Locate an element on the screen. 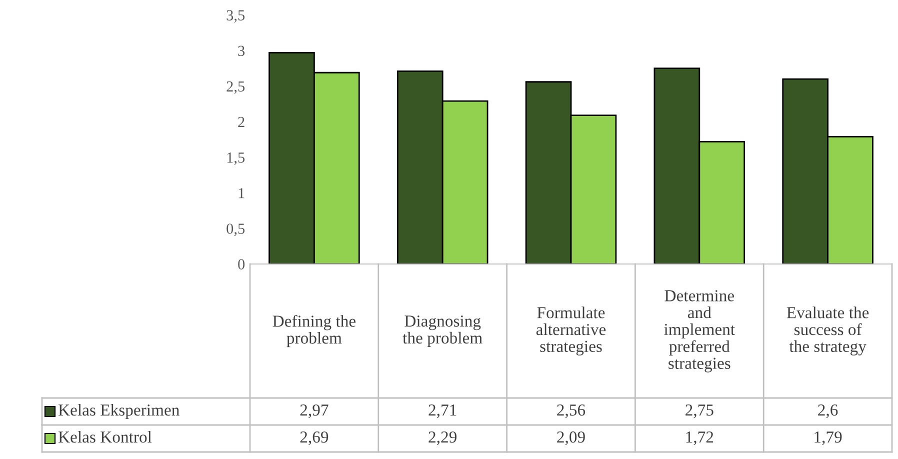  y-tick-label: 0 is located at coordinates (241, 264).